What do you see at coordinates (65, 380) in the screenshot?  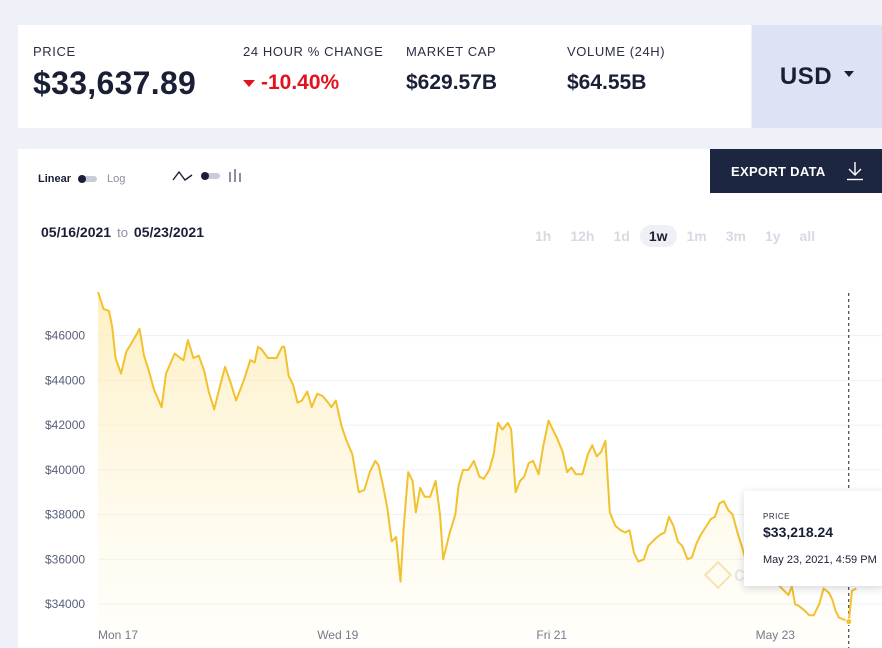 I see `y-tick-label: $44000` at bounding box center [65, 380].